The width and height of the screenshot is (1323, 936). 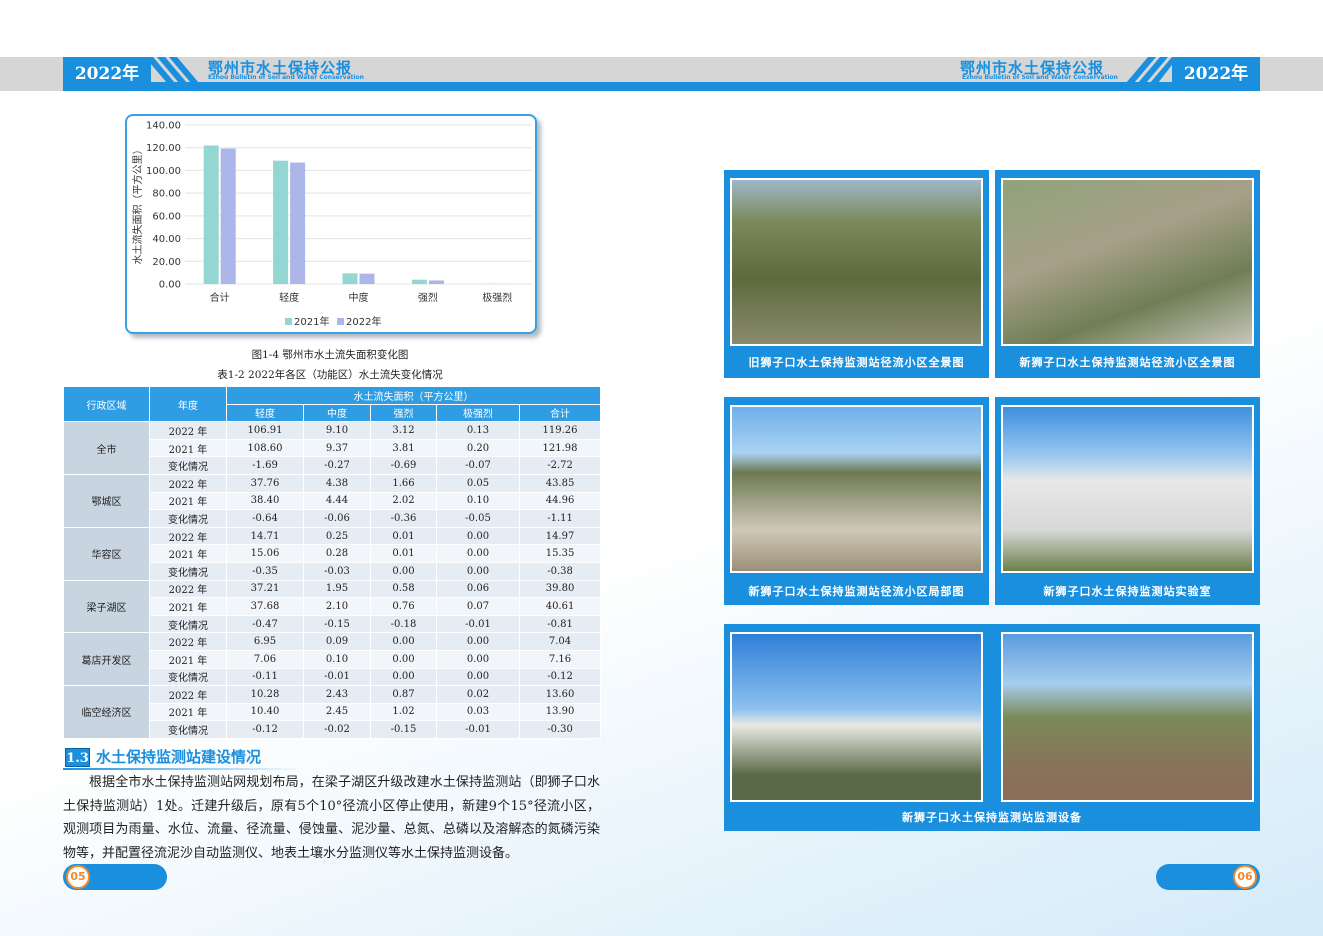 What do you see at coordinates (403, 694) in the screenshot?
I see `table-cell: 0.87` at bounding box center [403, 694].